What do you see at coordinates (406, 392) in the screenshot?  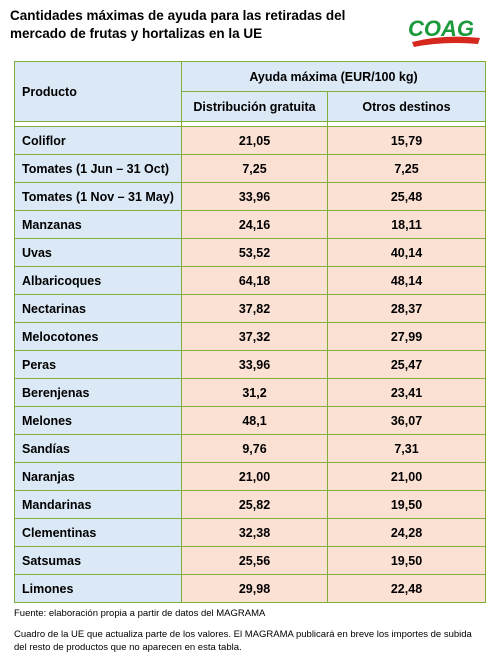 I see `cell-otros-destinos: 23,41` at bounding box center [406, 392].